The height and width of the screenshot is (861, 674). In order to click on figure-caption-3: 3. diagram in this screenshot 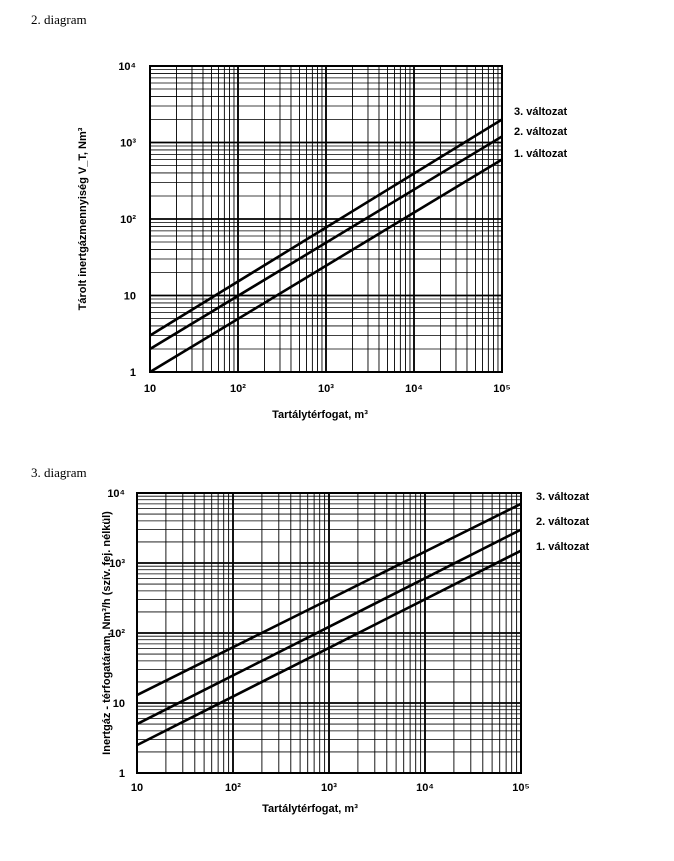, I will do `click(59, 472)`.